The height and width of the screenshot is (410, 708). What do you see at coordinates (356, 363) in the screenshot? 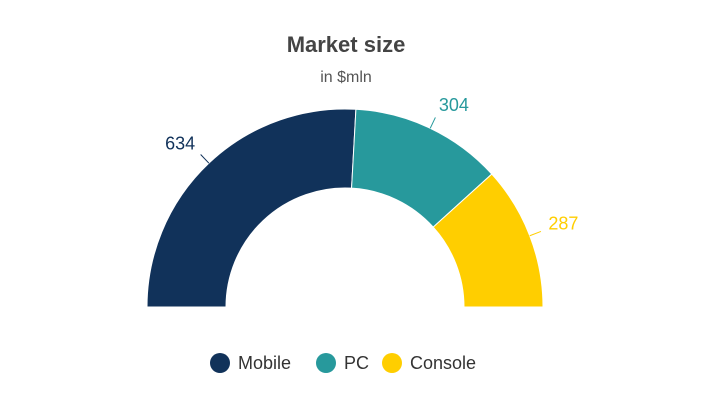
I see `legend-label: PC` at bounding box center [356, 363].